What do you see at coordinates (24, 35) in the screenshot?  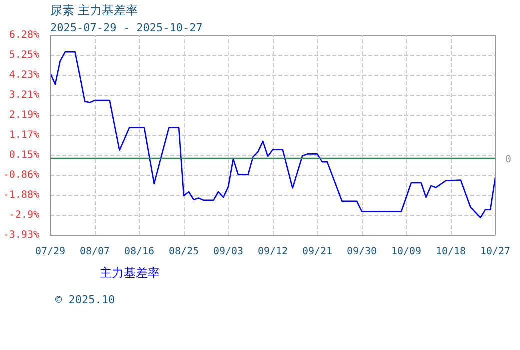 I see `y-tick-label: 6.28%` at bounding box center [24, 35].